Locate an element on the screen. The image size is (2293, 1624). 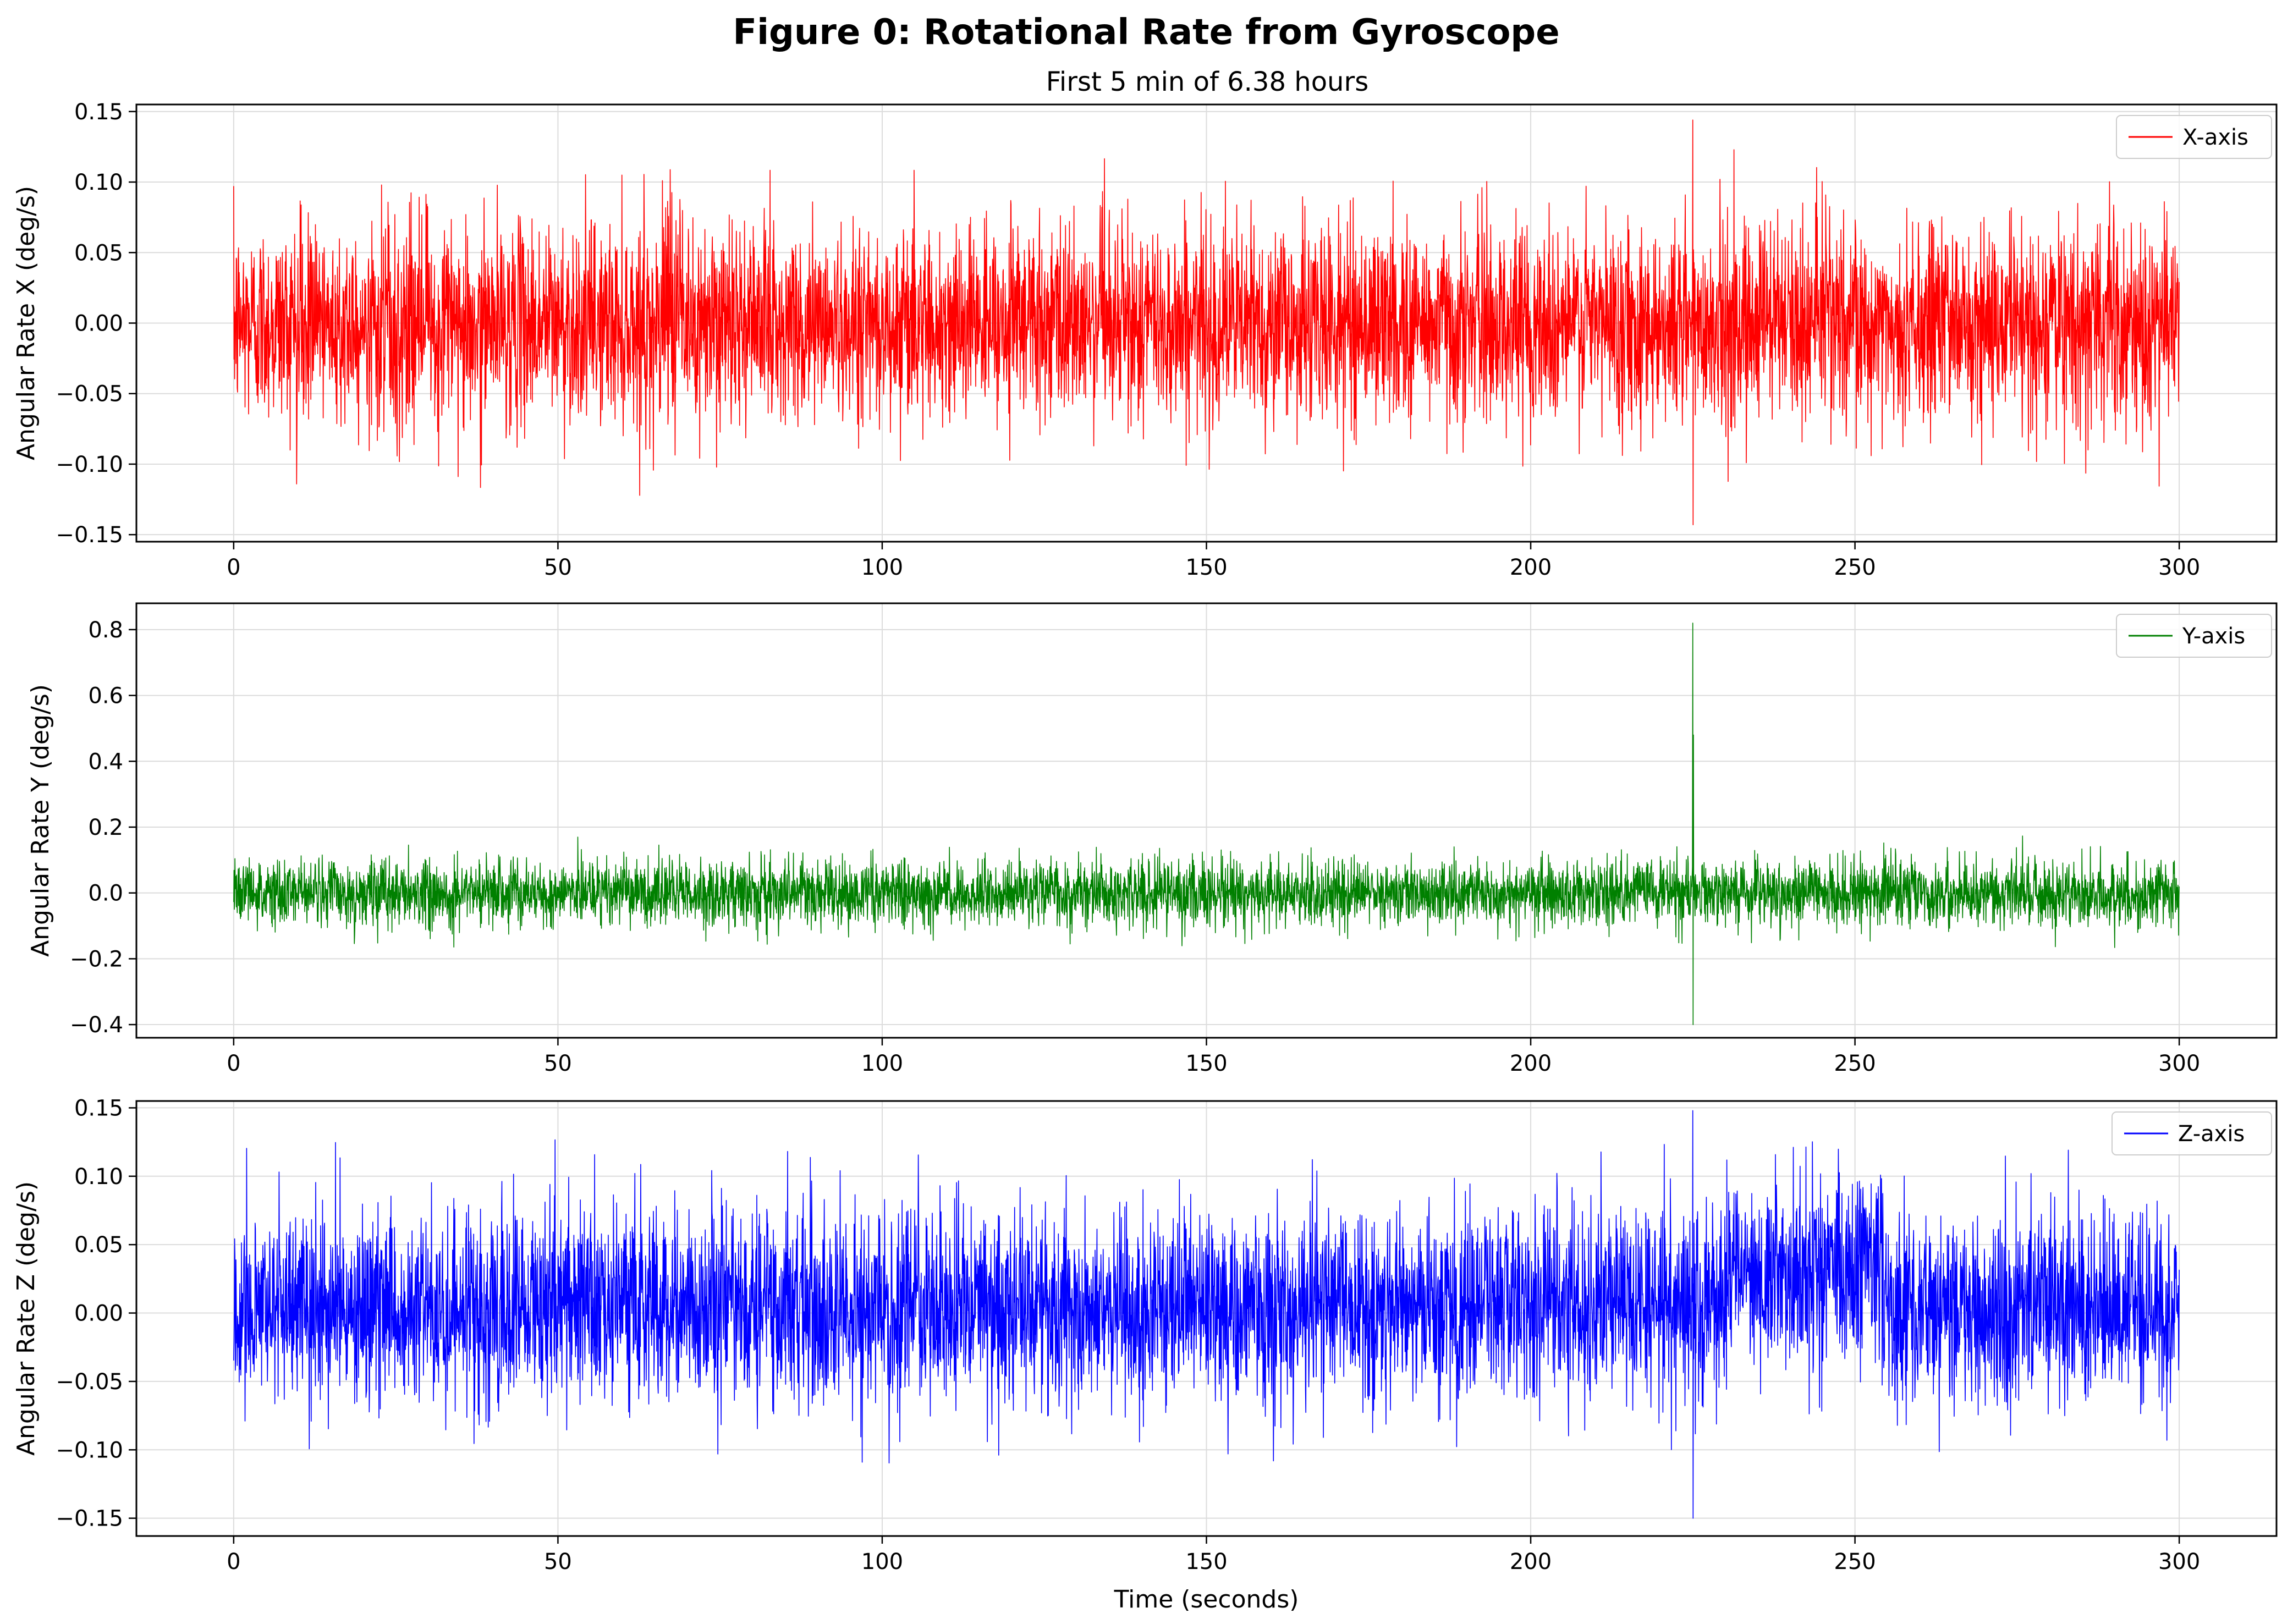
legend: Y-axis is located at coordinates (2194, 636).